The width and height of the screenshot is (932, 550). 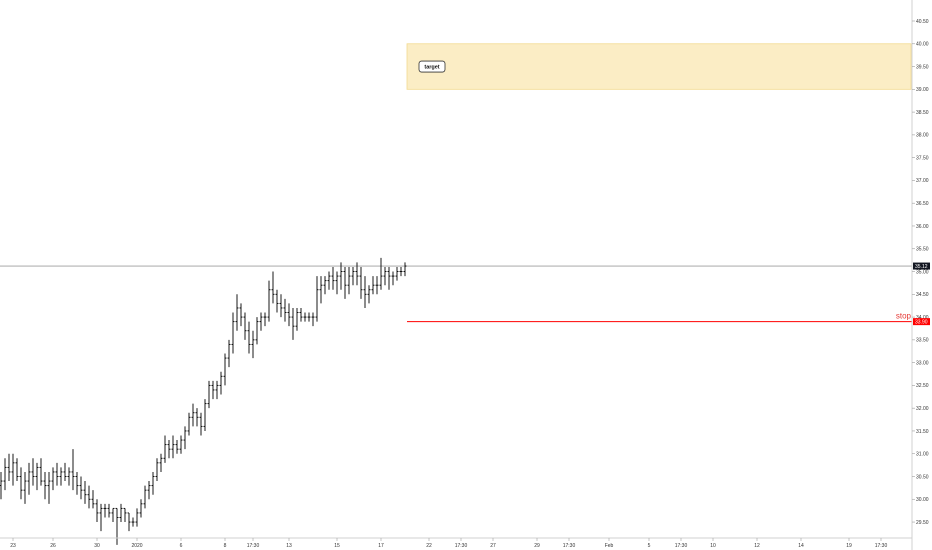 I want to click on y-tick-label: 39.00, so click(x=922, y=90).